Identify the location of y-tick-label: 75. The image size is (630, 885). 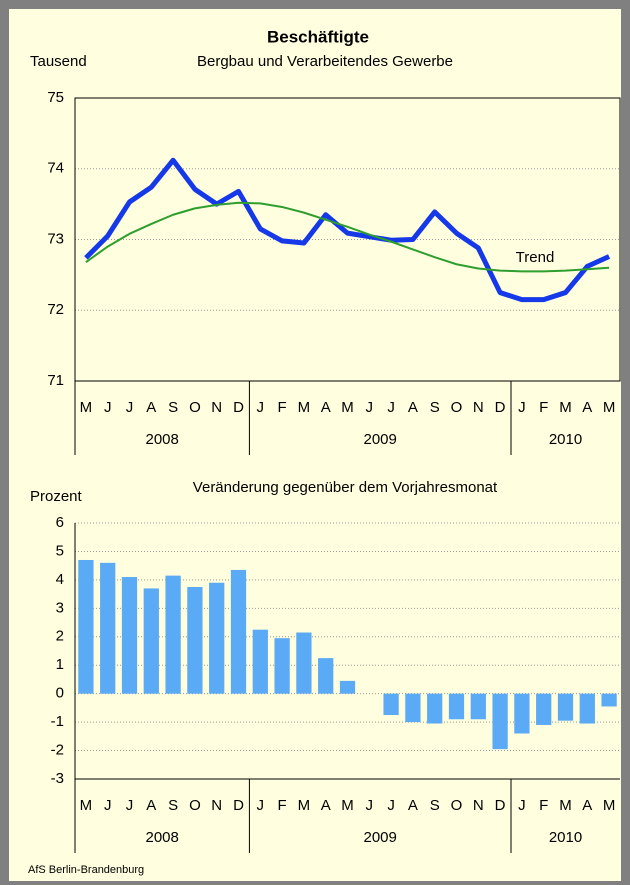
(55, 97).